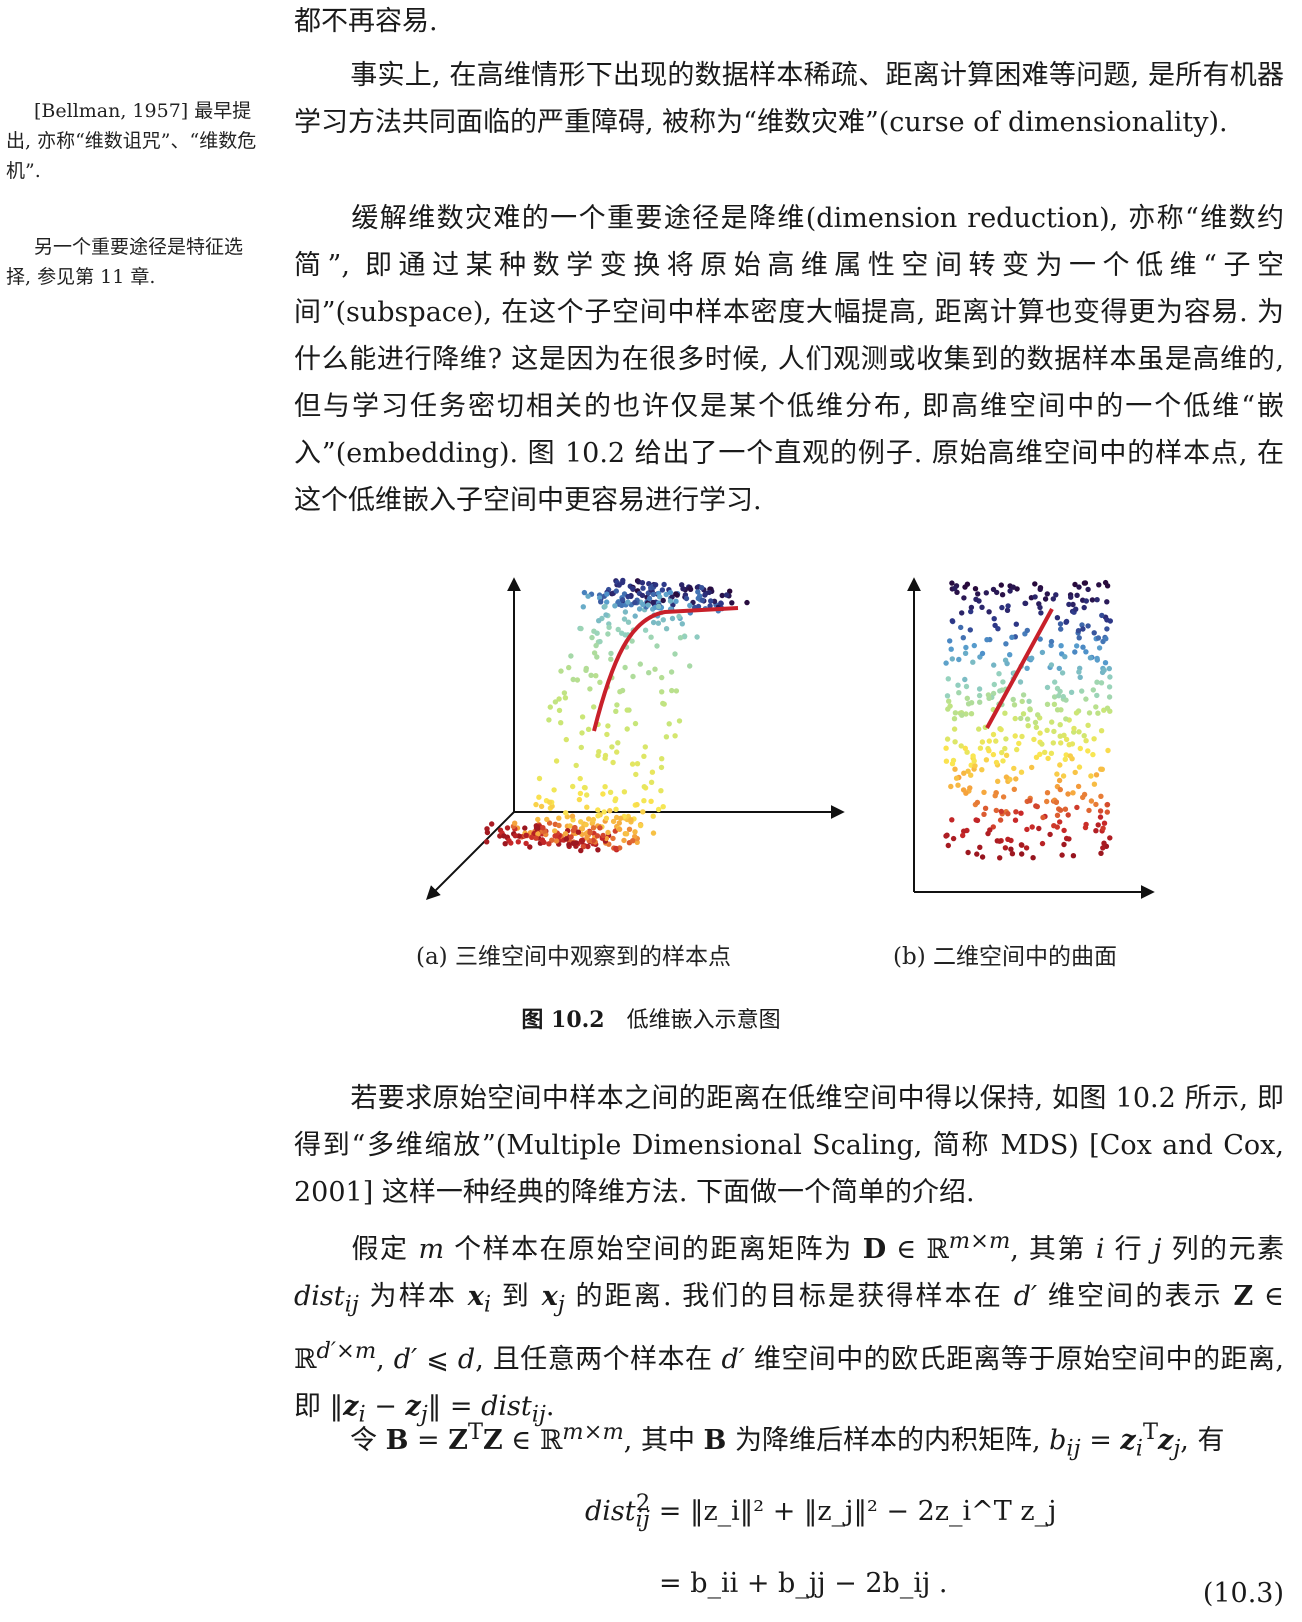 The width and height of the screenshot is (1302, 1622). I want to click on text: , 且任意两个样本在, so click(598, 1360).